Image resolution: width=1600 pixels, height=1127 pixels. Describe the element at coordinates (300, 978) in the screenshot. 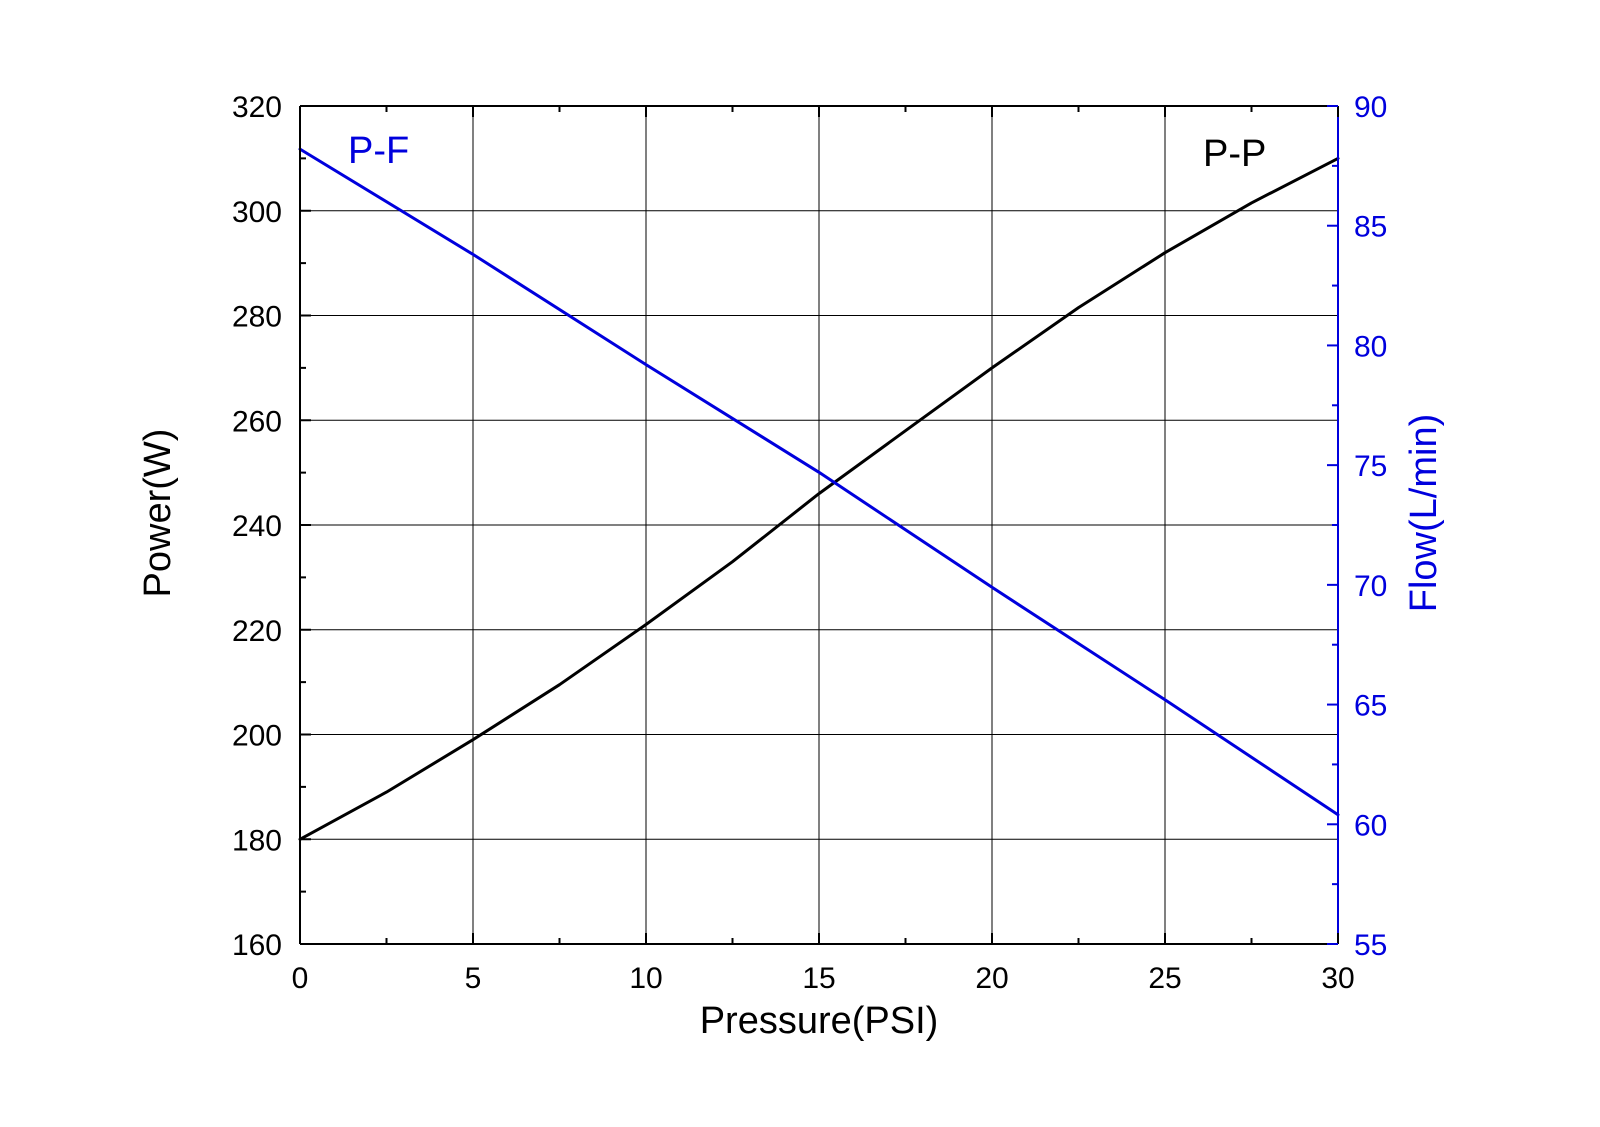

I see `x-tick-label: 0` at that location.